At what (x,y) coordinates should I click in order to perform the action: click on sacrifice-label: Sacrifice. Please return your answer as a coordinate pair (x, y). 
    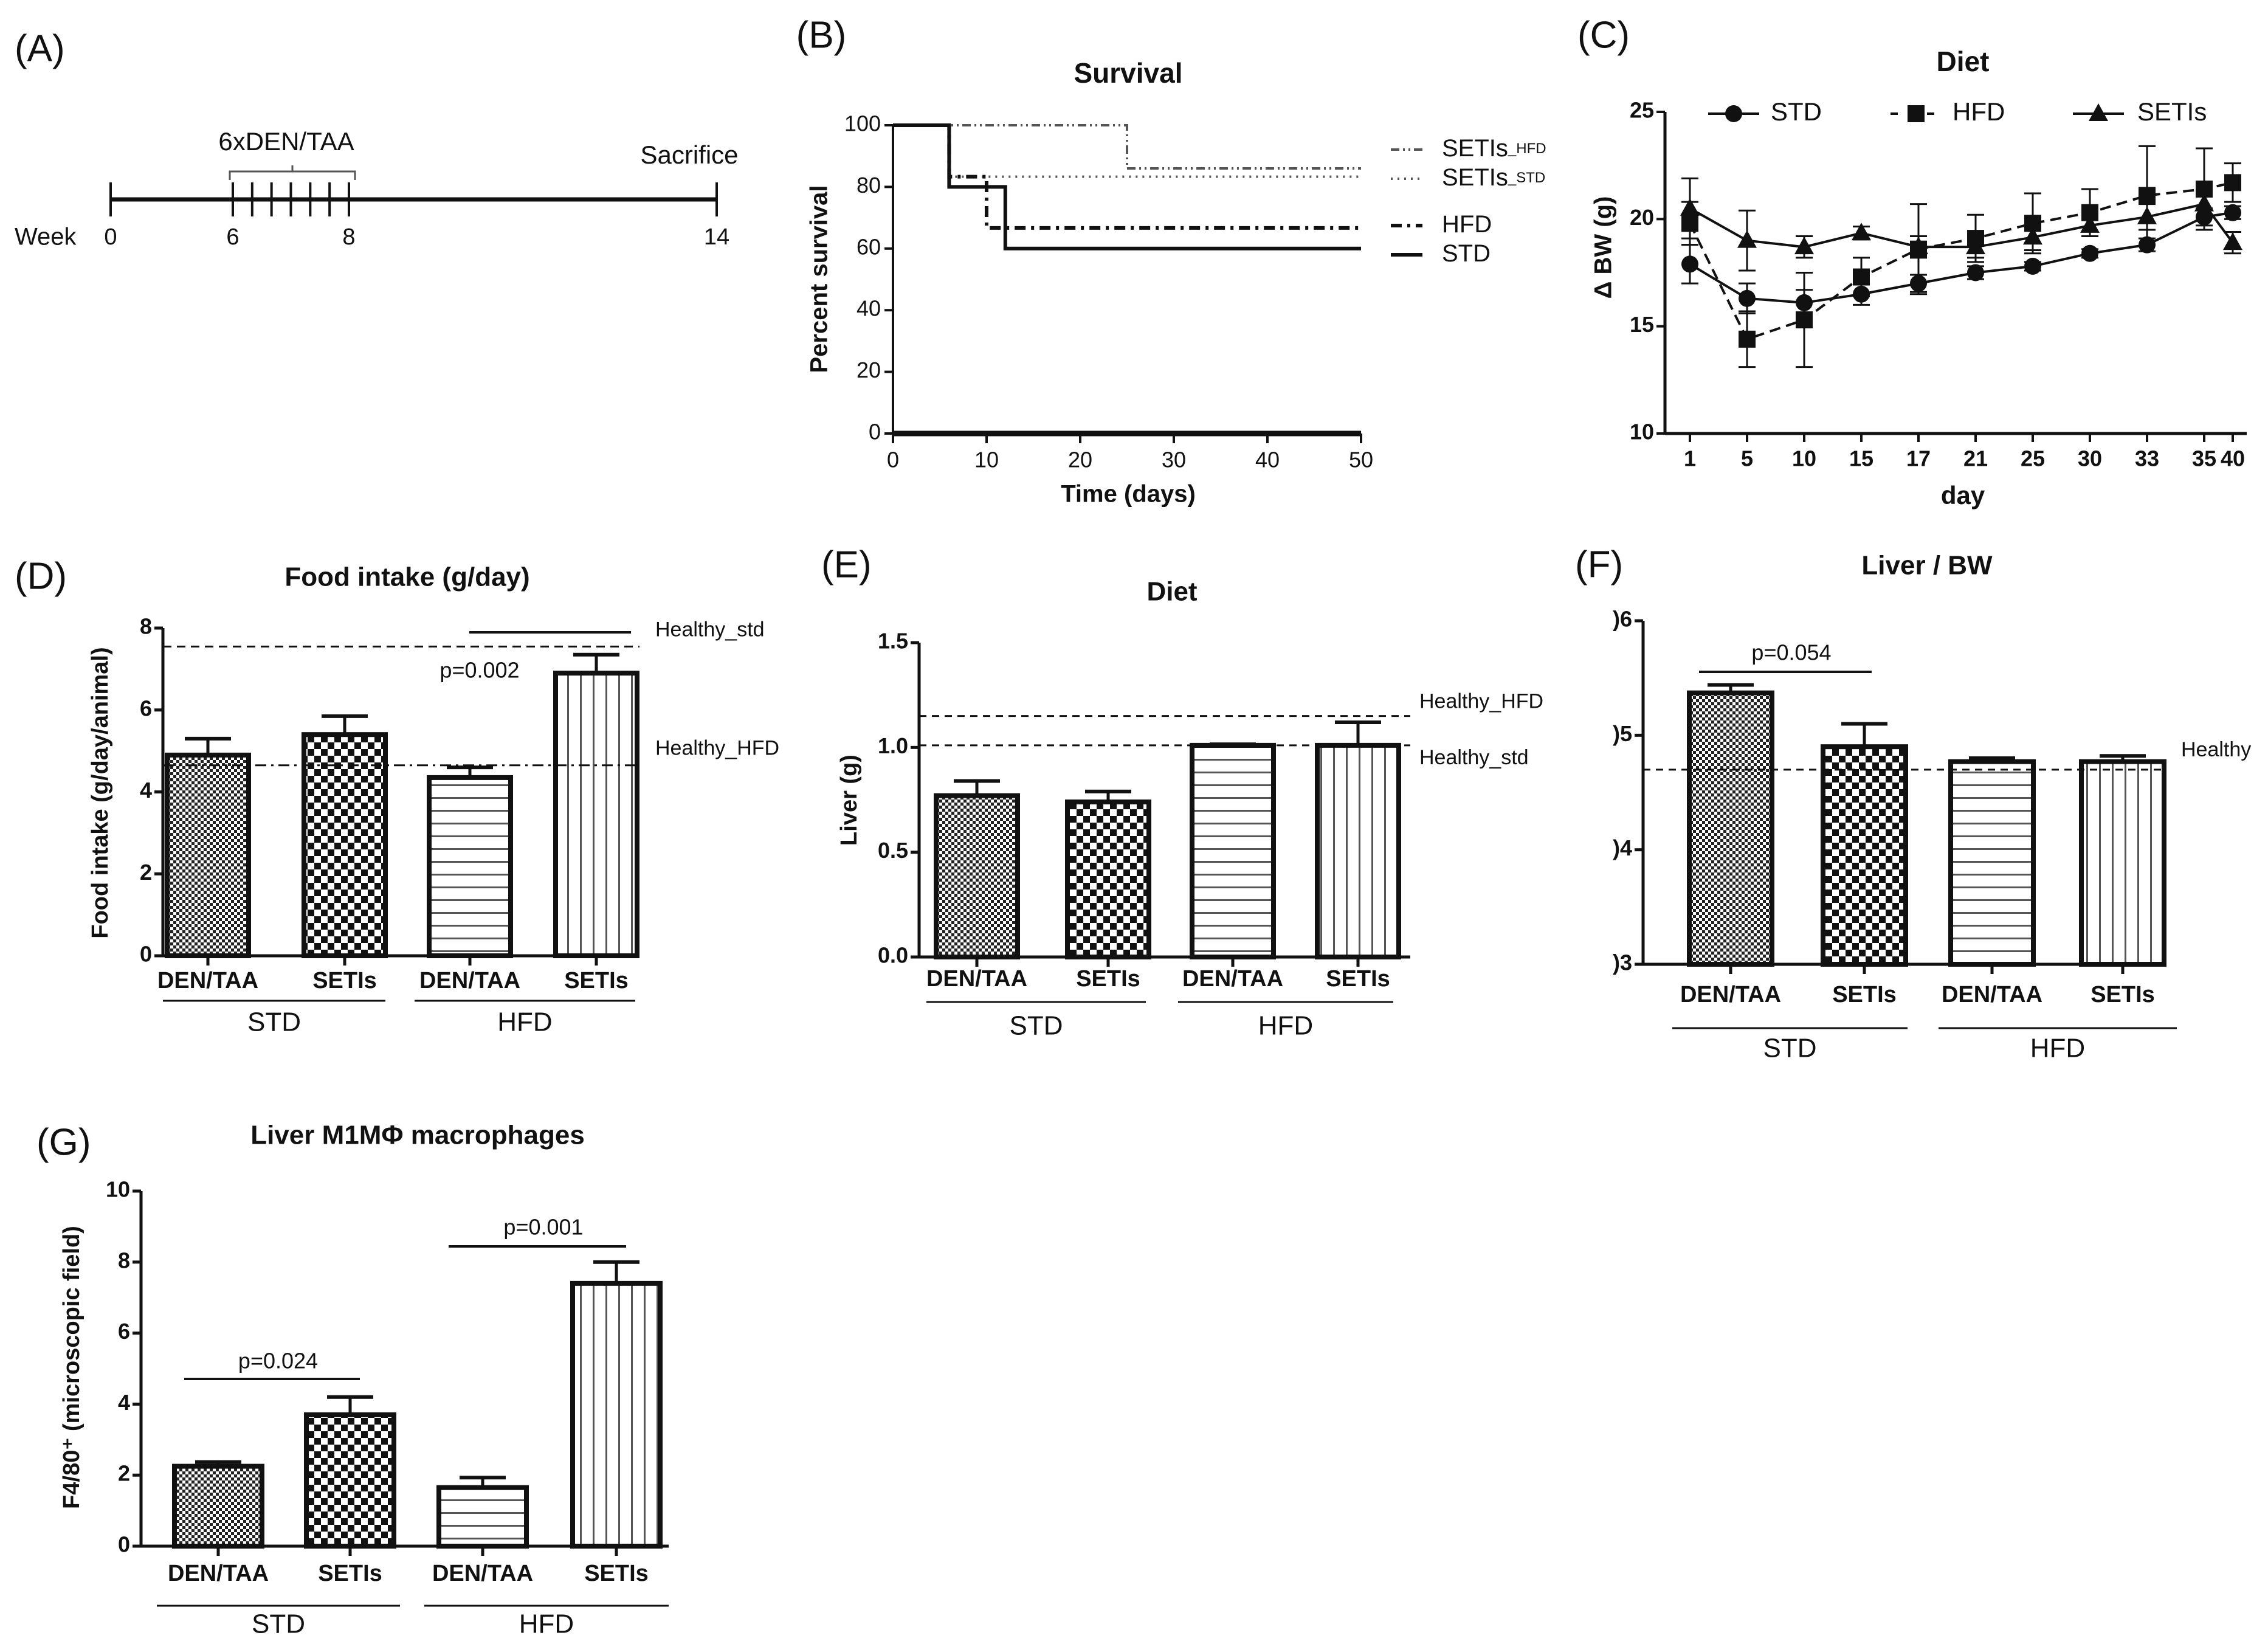
    Looking at the image, I should click on (689, 154).